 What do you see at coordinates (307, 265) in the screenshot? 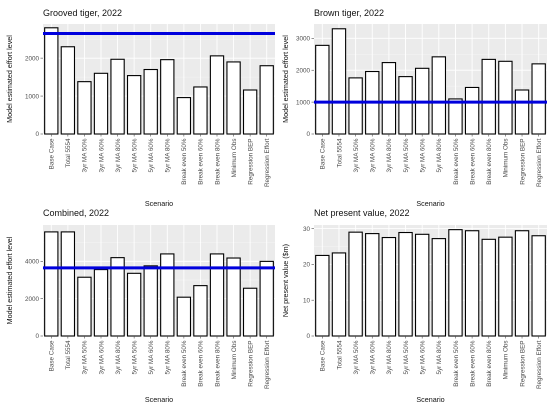
I see `y-tick-label: 20` at bounding box center [307, 265].